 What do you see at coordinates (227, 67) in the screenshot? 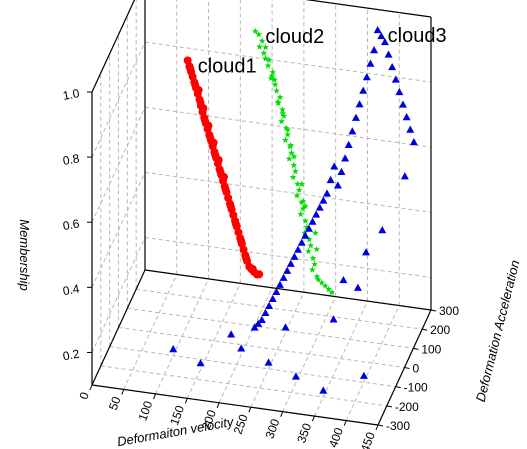
I see `cloud1-label: cloud1` at bounding box center [227, 67].